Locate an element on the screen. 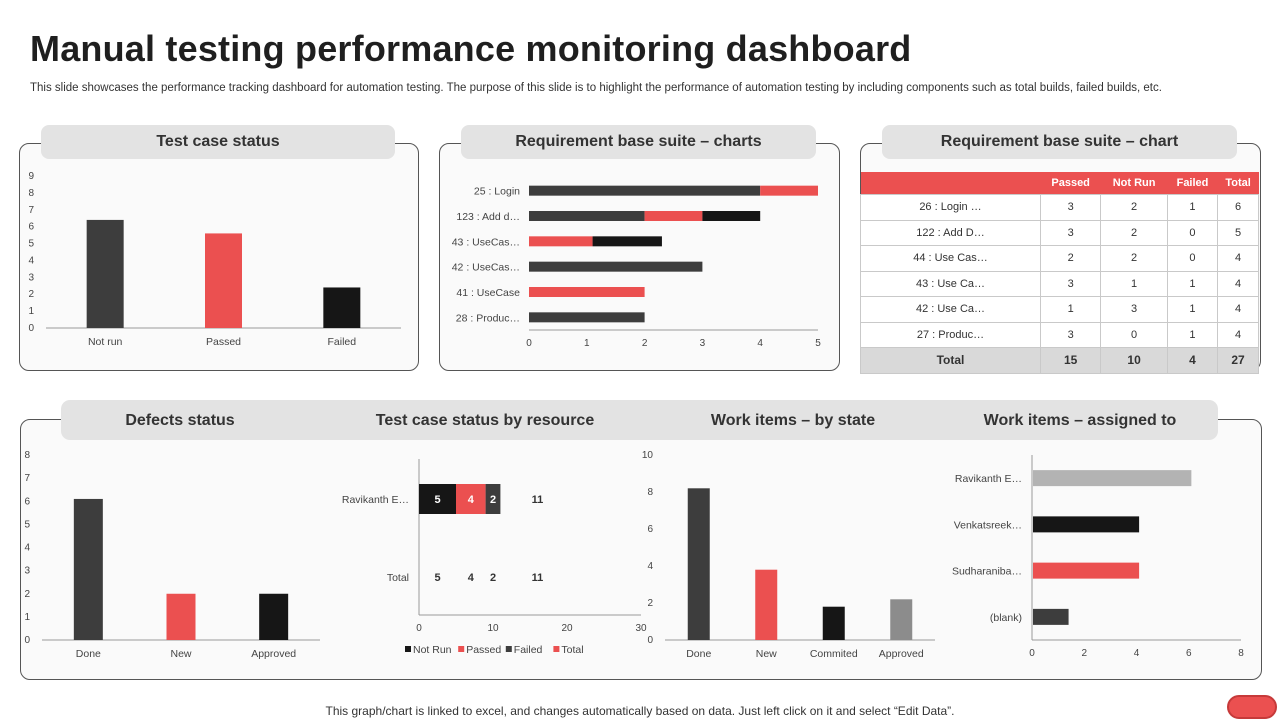  table-total-cell: 4 is located at coordinates (1192, 360).